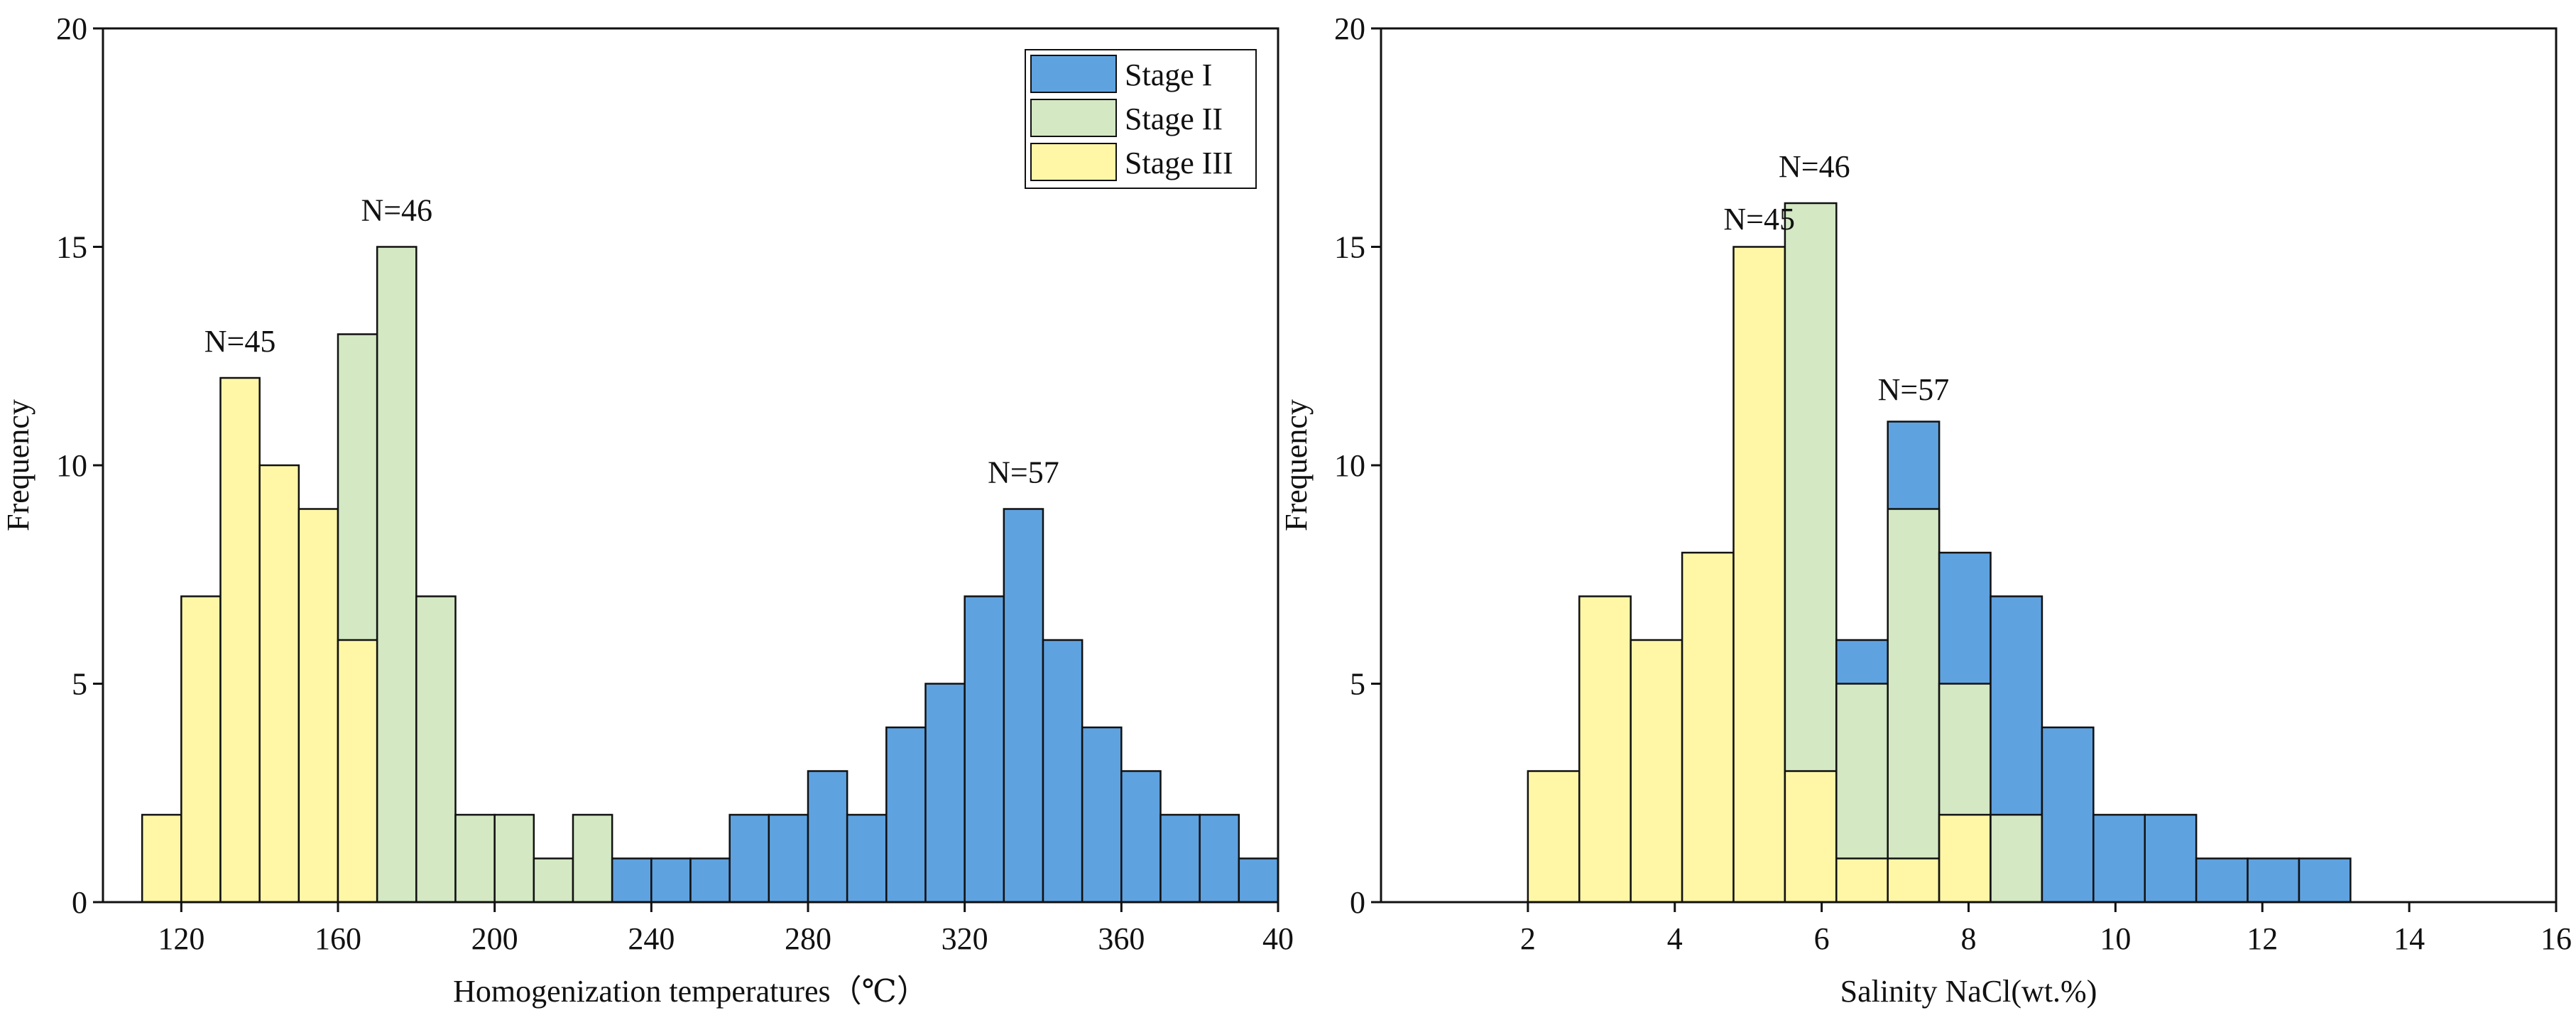 This screenshot has width=2576, height=1030. What do you see at coordinates (1811, 837) in the screenshot?
I see `bar-stage-iii-5.5` at bounding box center [1811, 837].